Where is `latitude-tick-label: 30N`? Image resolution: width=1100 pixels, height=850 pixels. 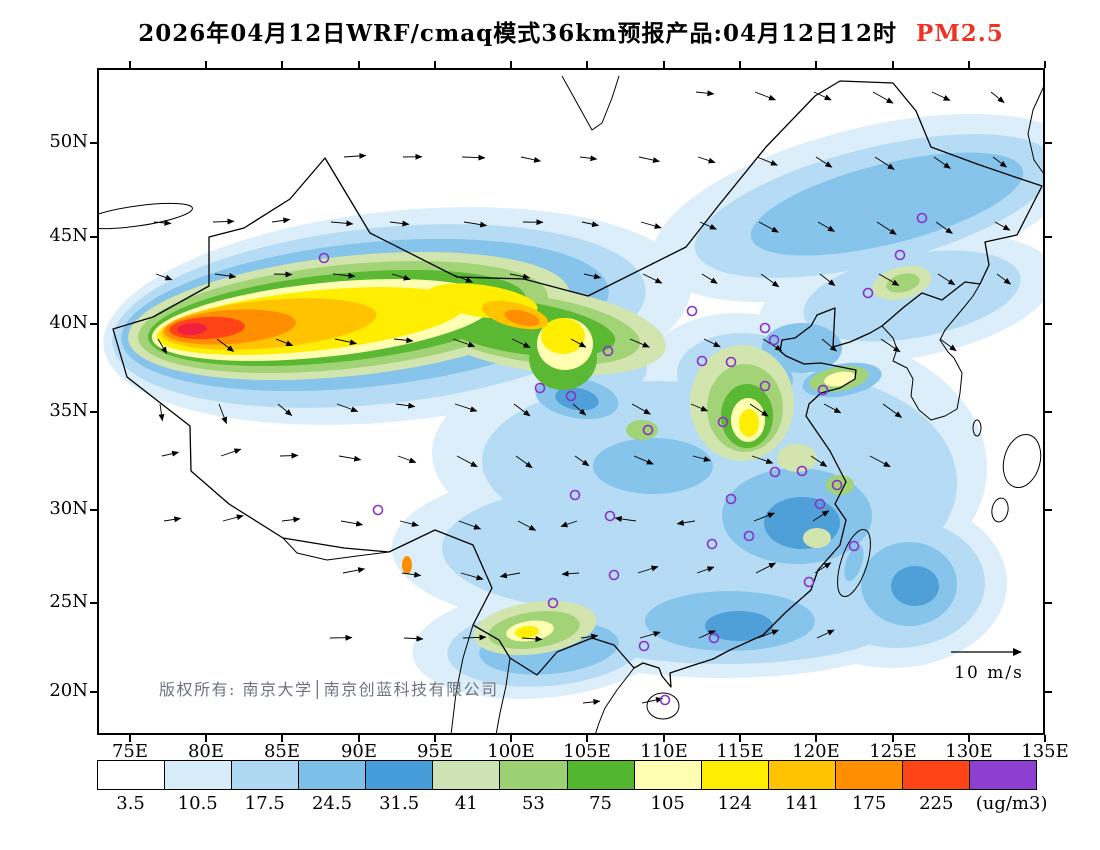
latitude-tick-label: 30N is located at coordinates (68, 508).